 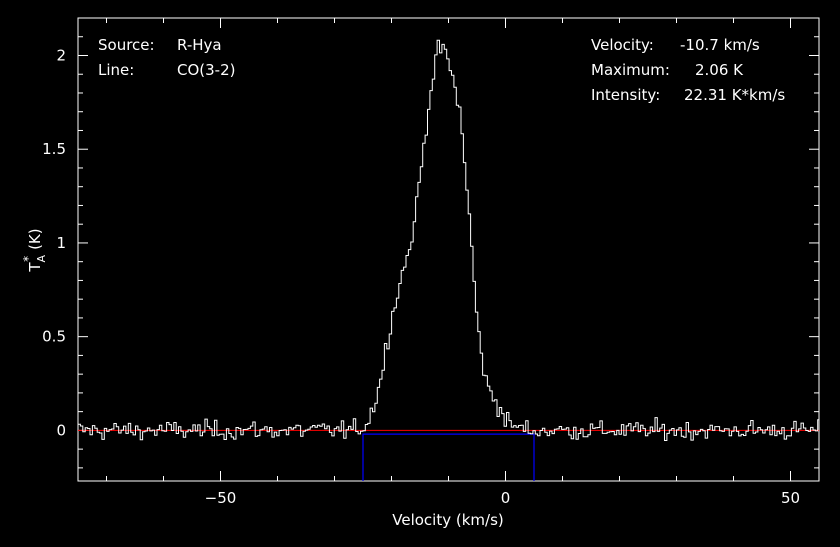 What do you see at coordinates (35, 267) in the screenshot?
I see `y-axis-label-main: T` at bounding box center [35, 267].